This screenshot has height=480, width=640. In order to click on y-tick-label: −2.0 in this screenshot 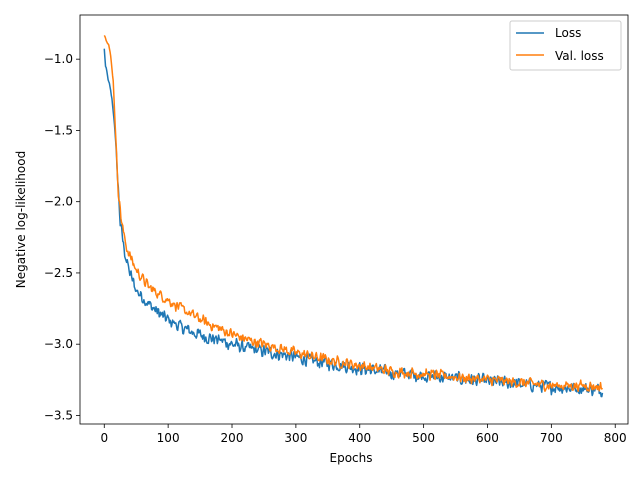, I will do `click(58, 202)`.